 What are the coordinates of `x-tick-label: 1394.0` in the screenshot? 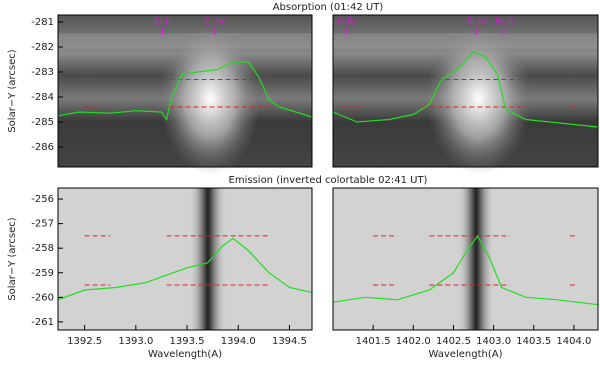 It's located at (238, 341).